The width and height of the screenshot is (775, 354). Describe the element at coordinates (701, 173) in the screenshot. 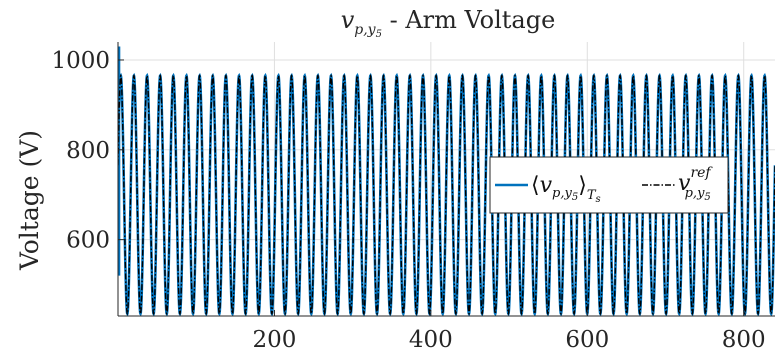

I see `legend-1-sup: ref` at that location.